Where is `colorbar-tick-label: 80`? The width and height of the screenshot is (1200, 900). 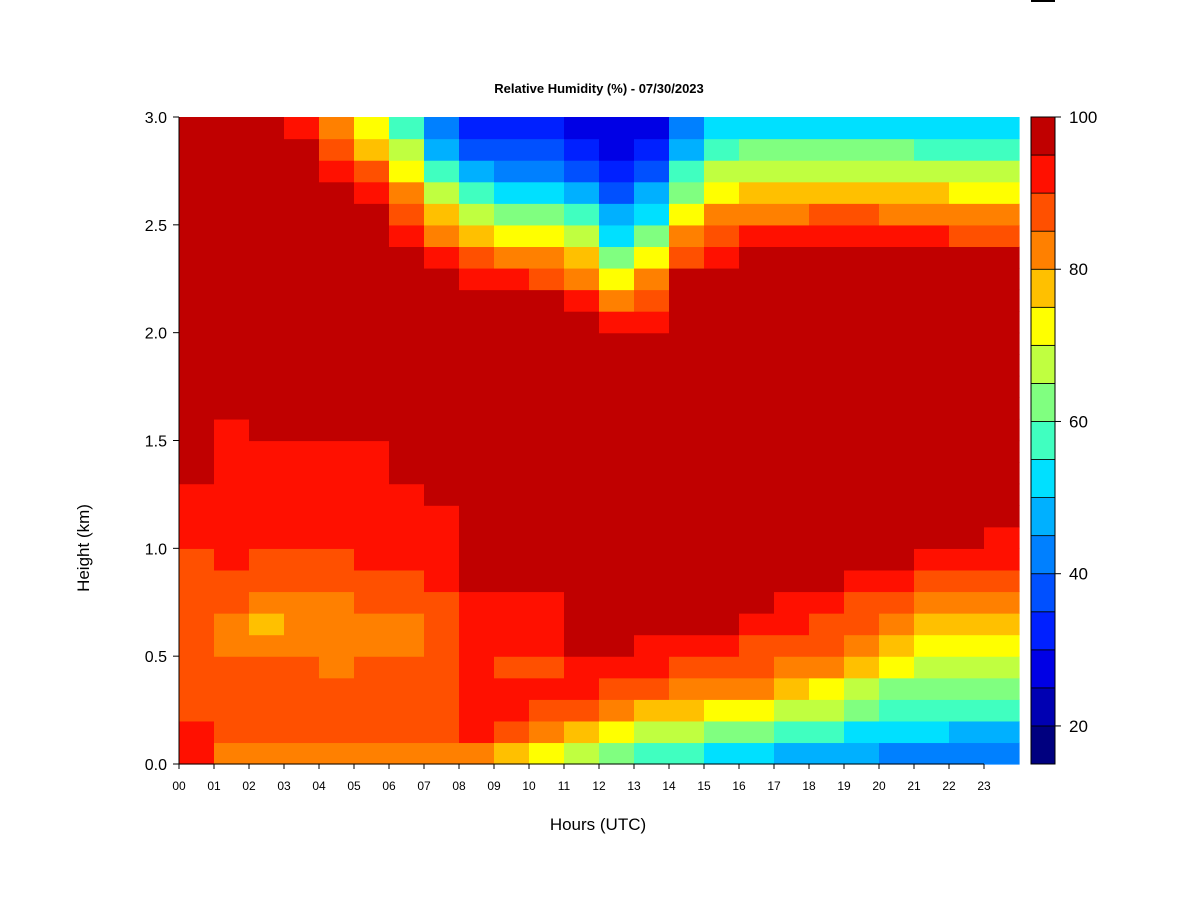 colorbar-tick-label: 80 is located at coordinates (1078, 269).